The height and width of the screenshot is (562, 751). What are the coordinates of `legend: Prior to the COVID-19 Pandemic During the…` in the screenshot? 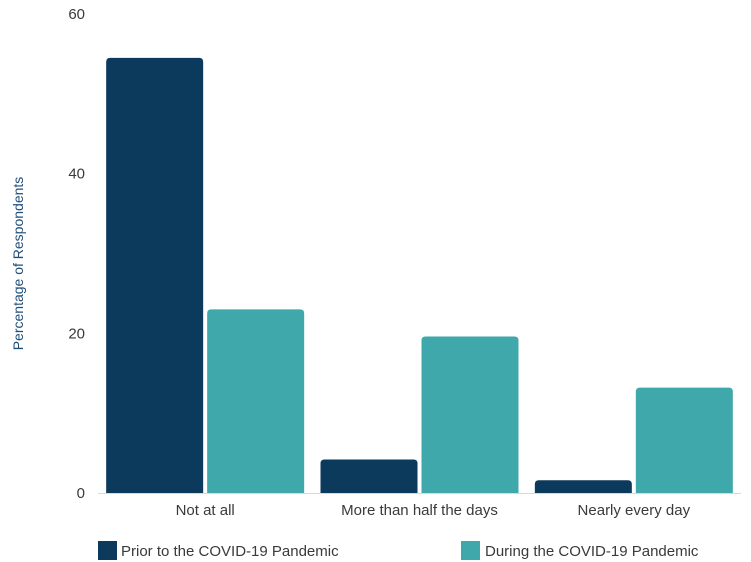 It's located at (398, 550).